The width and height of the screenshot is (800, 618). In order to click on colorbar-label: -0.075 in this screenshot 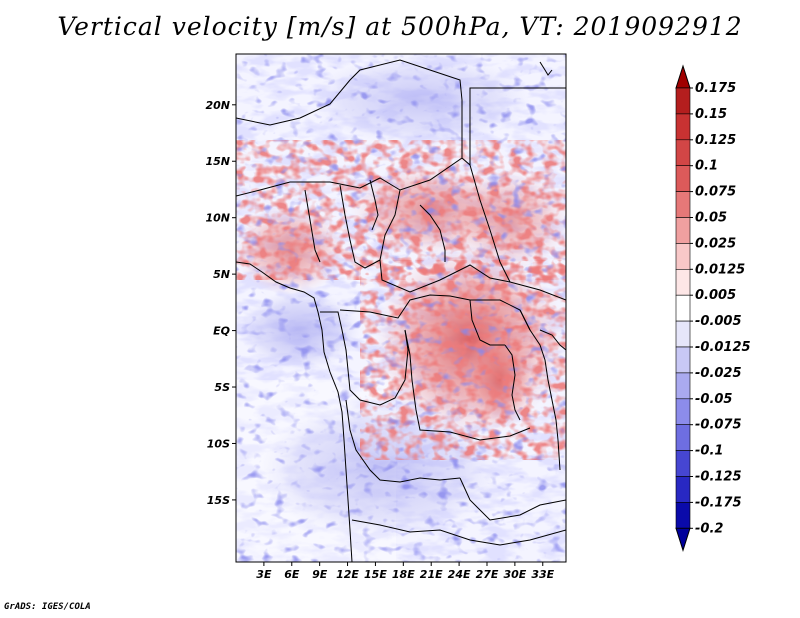, I will do `click(718, 425)`.